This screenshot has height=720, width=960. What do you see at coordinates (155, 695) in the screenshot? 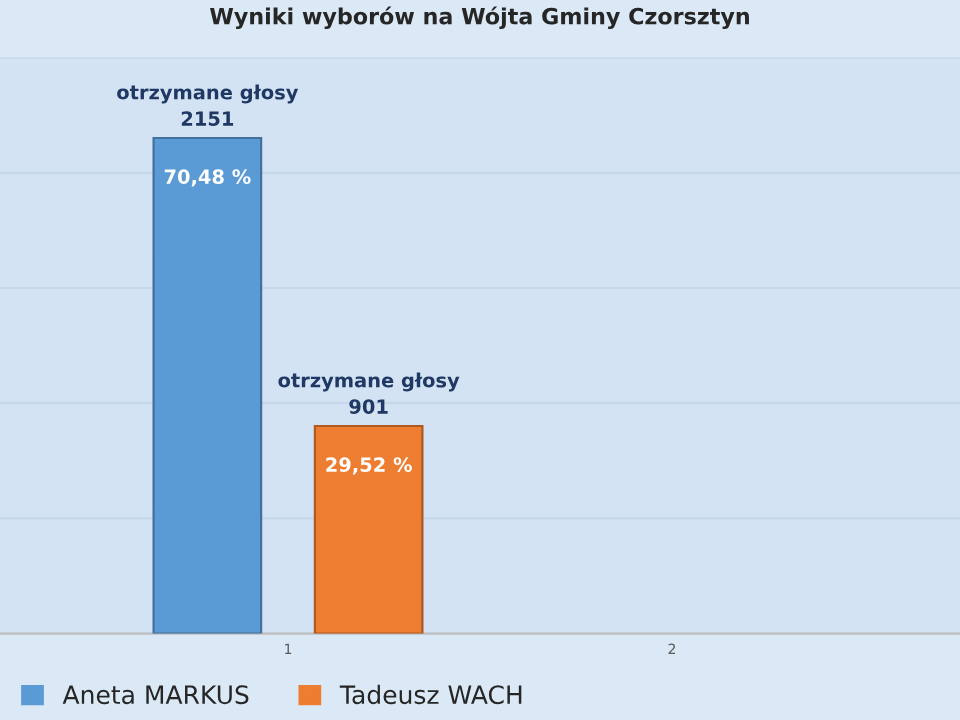
I see `legend-label: Aneta MARKUS` at bounding box center [155, 695].